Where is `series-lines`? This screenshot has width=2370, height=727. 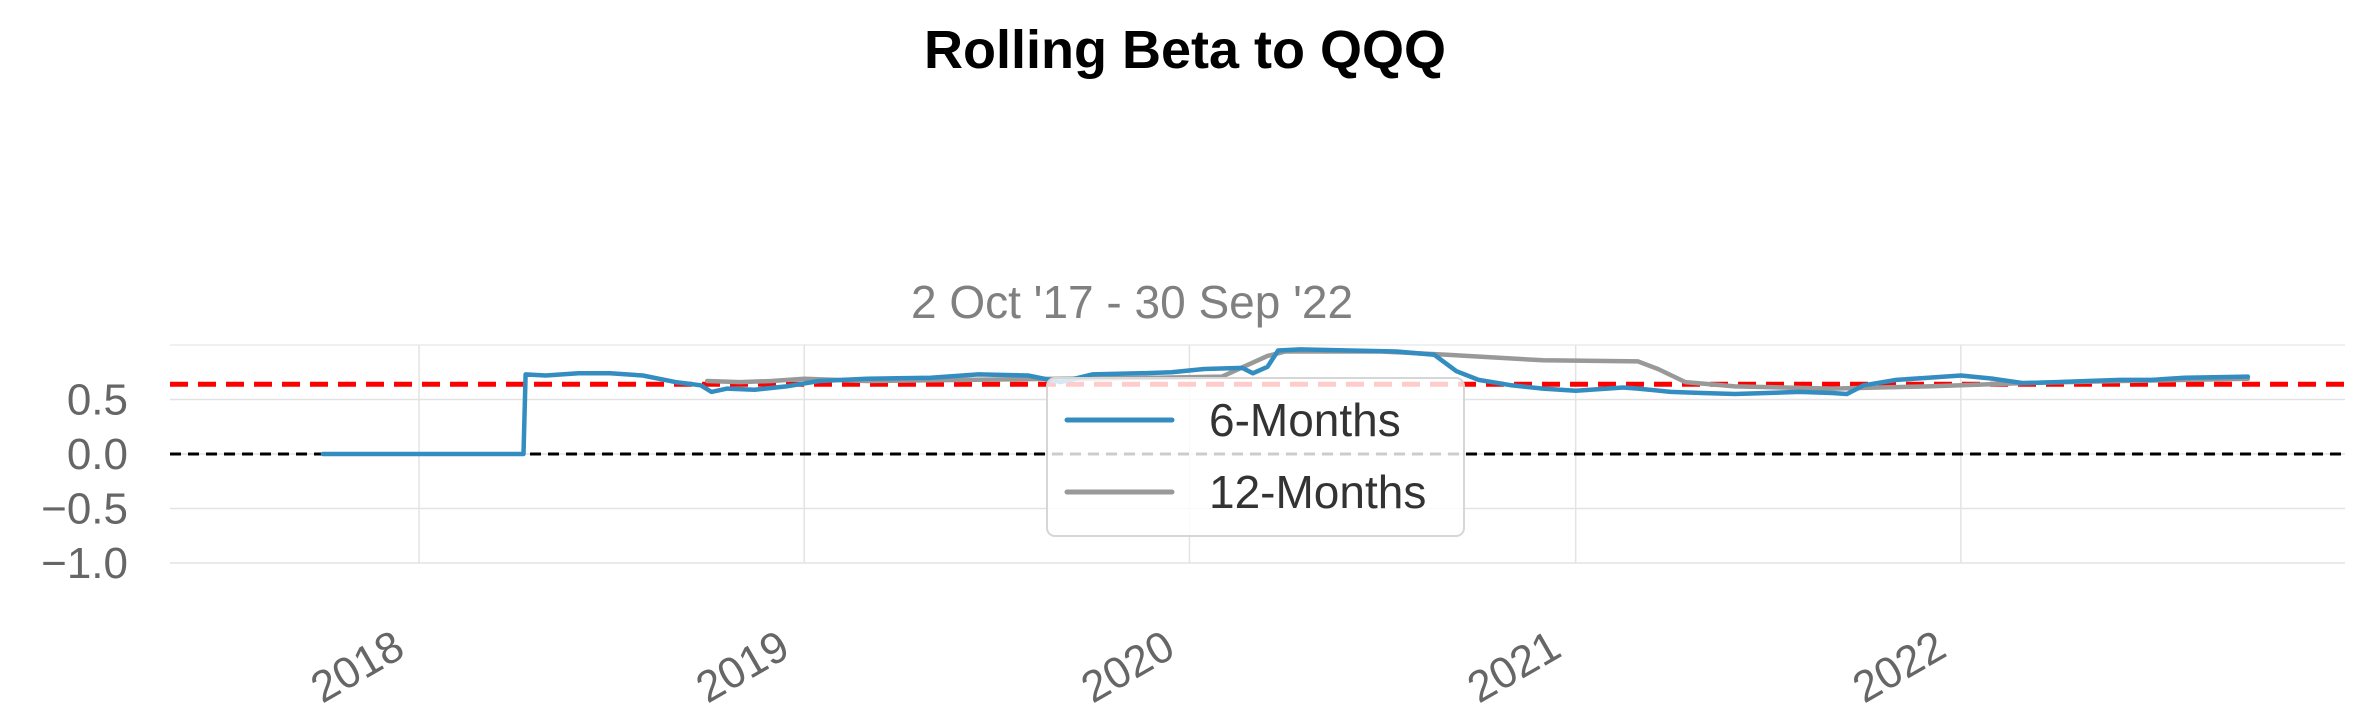
series-lines is located at coordinates (1285, 402).